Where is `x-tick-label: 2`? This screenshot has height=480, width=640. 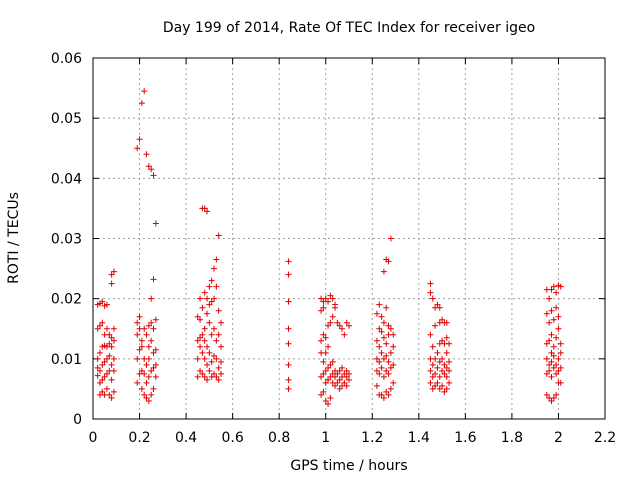 x-tick-label: 2 is located at coordinates (558, 438).